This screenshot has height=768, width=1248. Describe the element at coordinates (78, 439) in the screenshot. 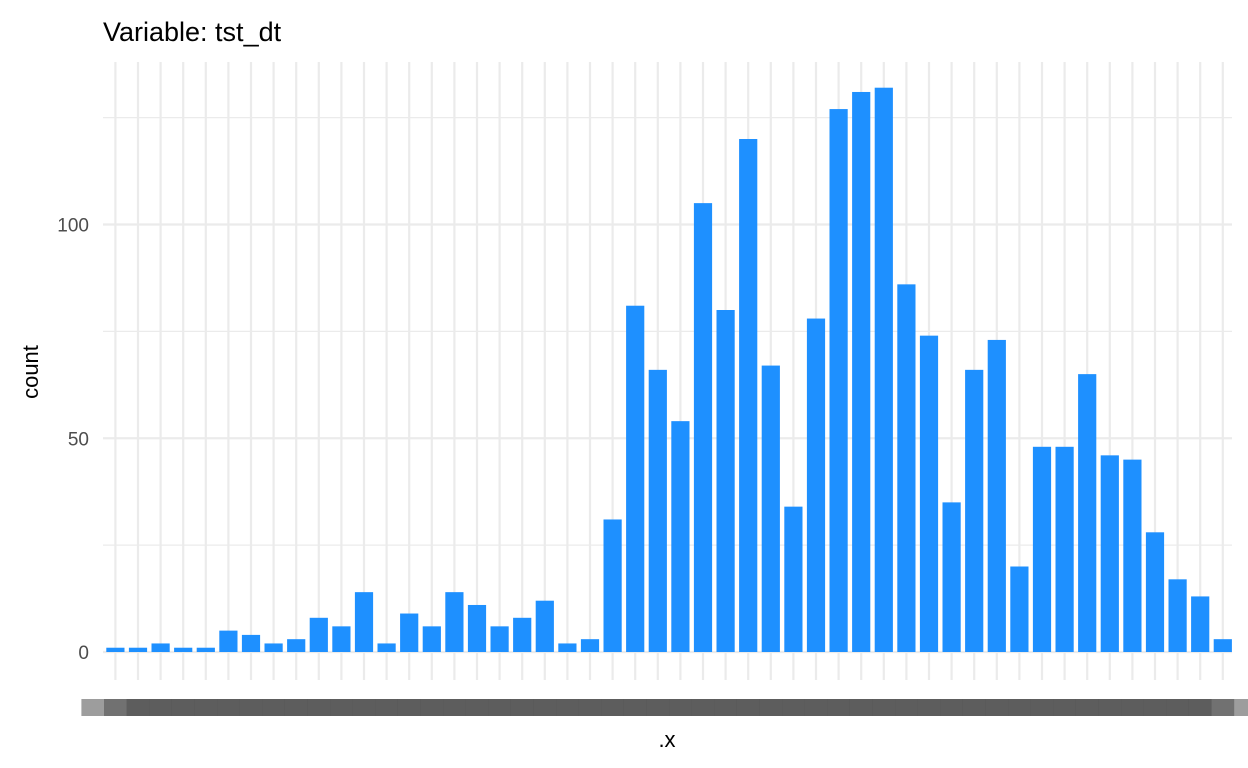

I see `y-tick-label: 50` at that location.